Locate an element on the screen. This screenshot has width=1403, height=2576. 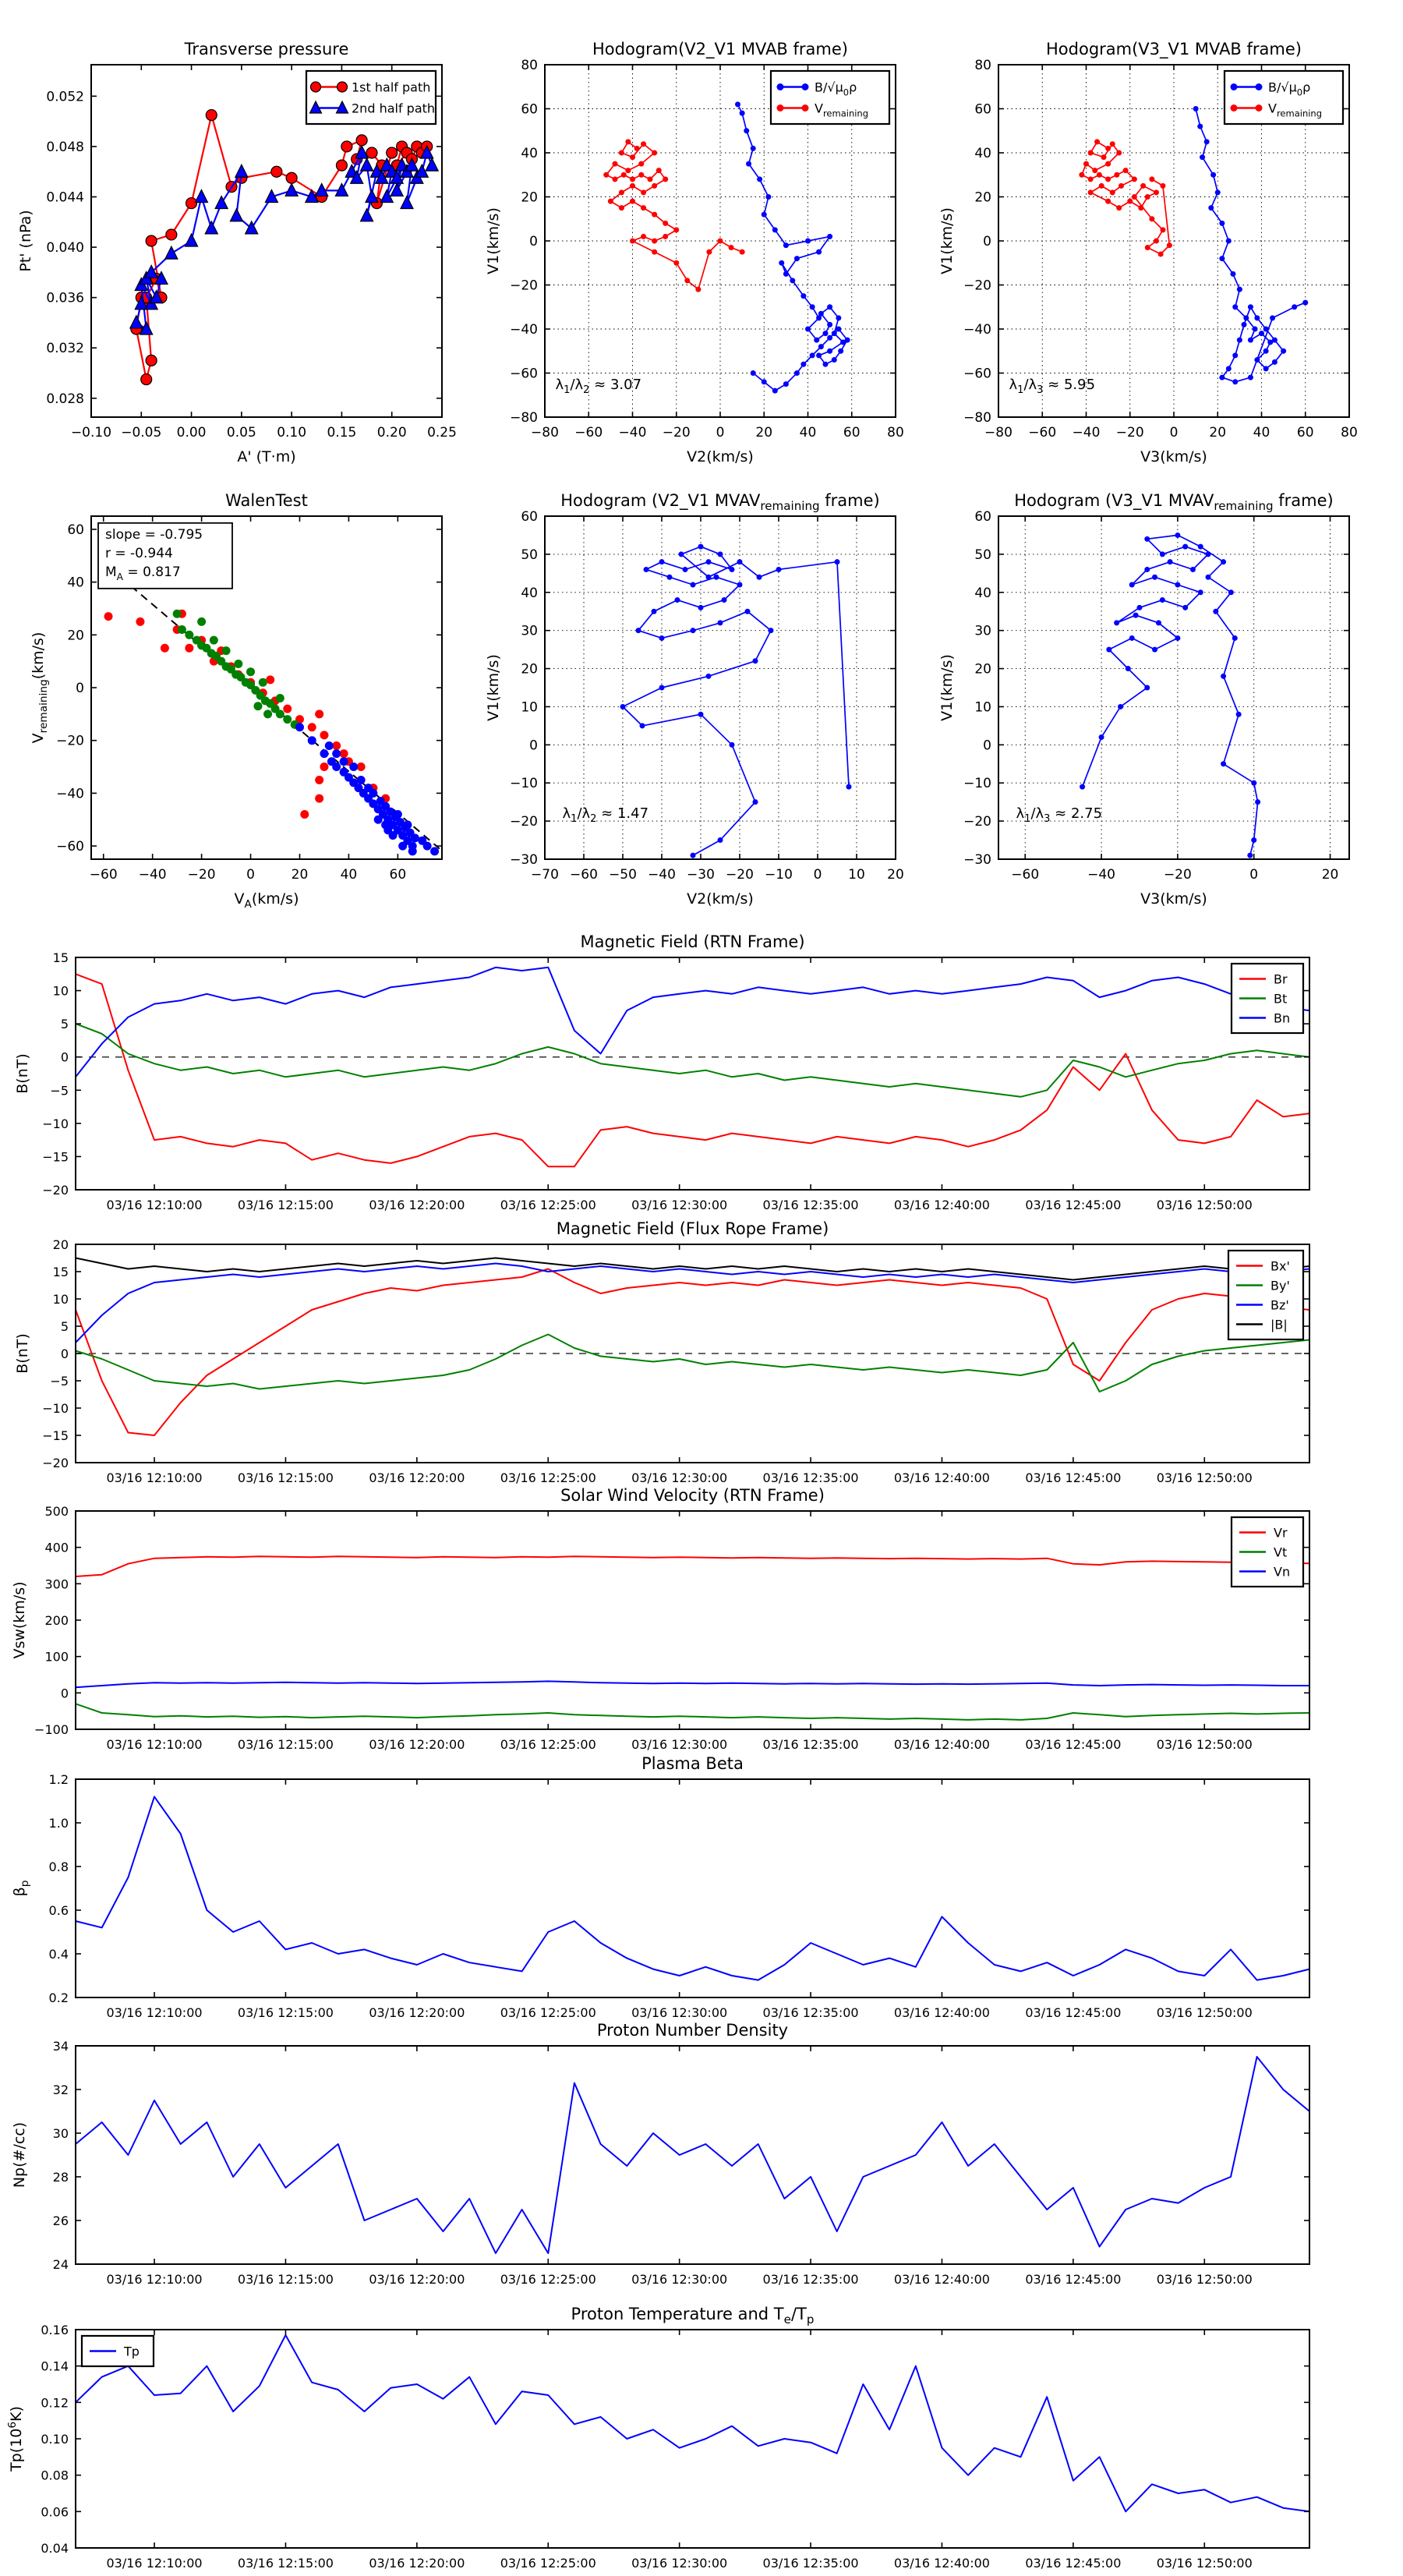
y-tick-label: −60 is located at coordinates (977, 374).